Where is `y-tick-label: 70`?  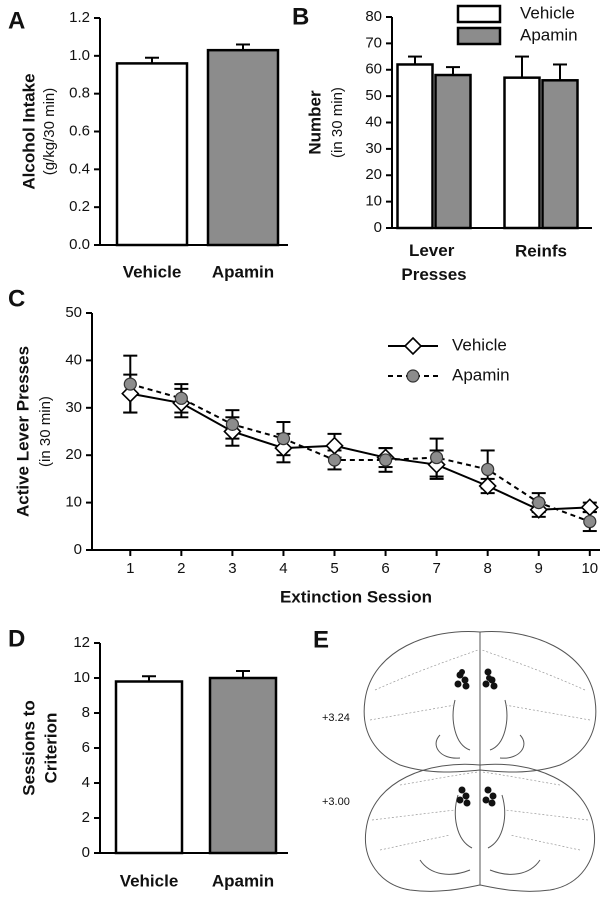 y-tick-label: 70 is located at coordinates (373, 42).